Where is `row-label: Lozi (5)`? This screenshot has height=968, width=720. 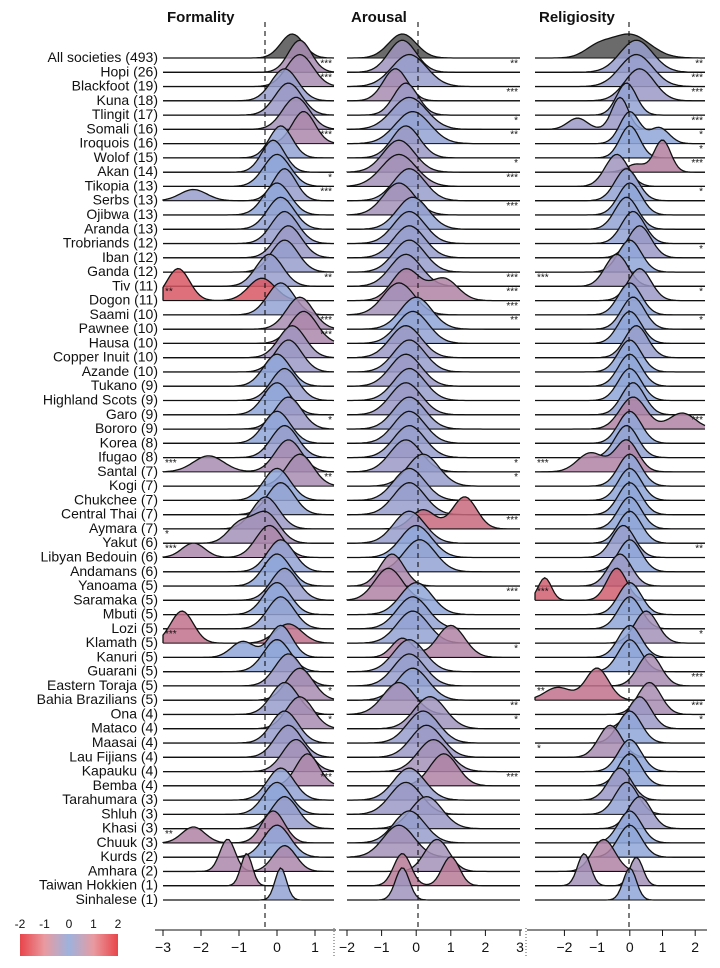
row-label: Lozi (5) is located at coordinates (134, 628).